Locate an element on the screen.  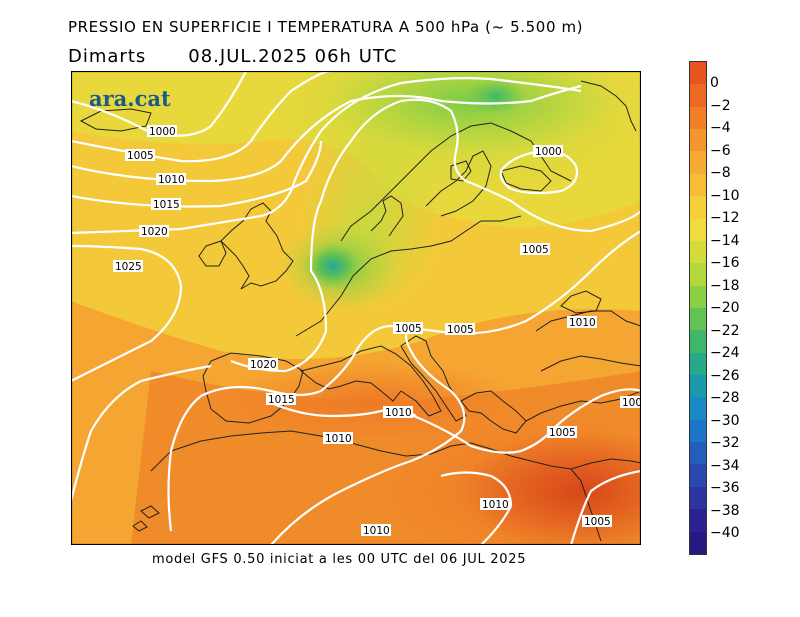
colorbar-tick-label: −22 is located at coordinates (725, 330).